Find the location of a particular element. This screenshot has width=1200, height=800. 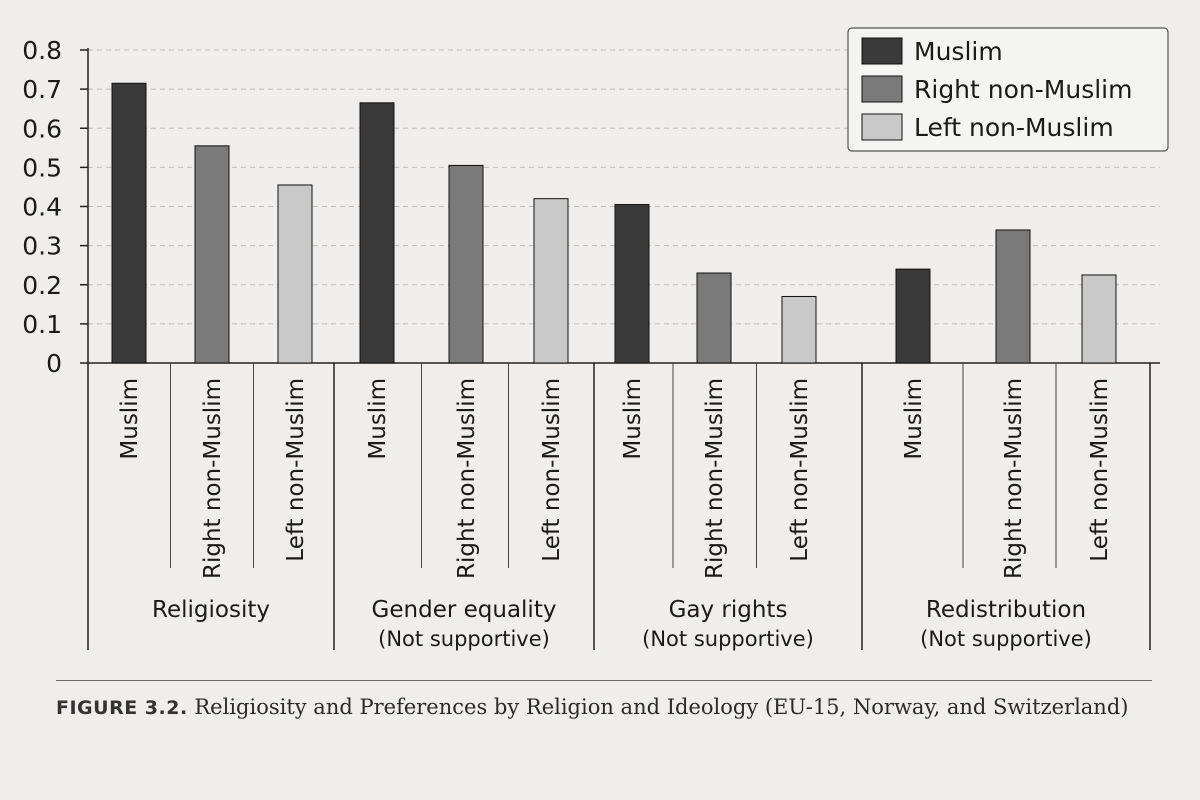

y-tick-label: 0.1 is located at coordinates (42, 324).